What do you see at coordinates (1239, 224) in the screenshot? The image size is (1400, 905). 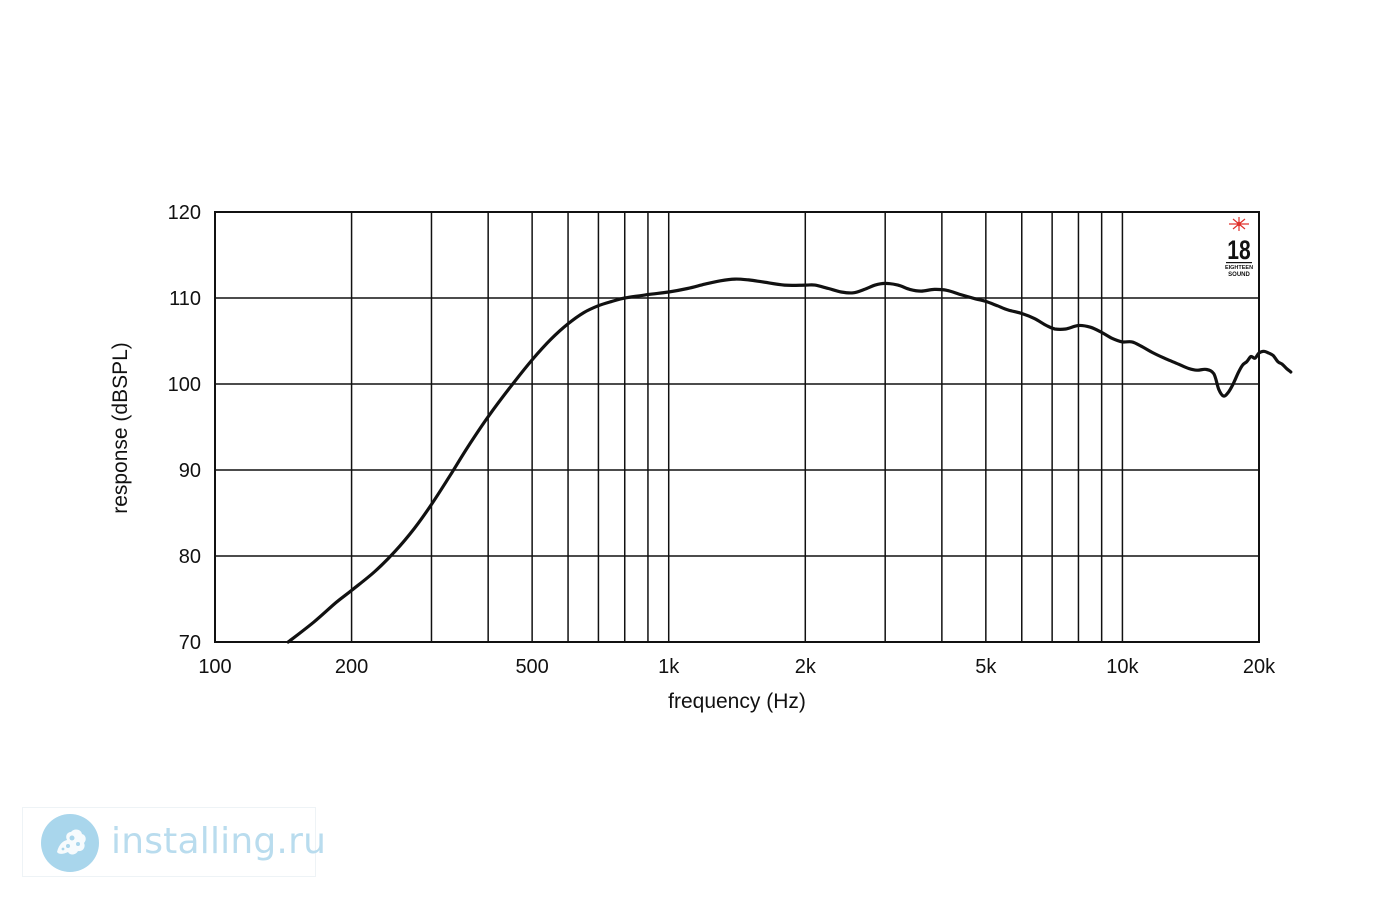 I see `star-icon` at bounding box center [1239, 224].